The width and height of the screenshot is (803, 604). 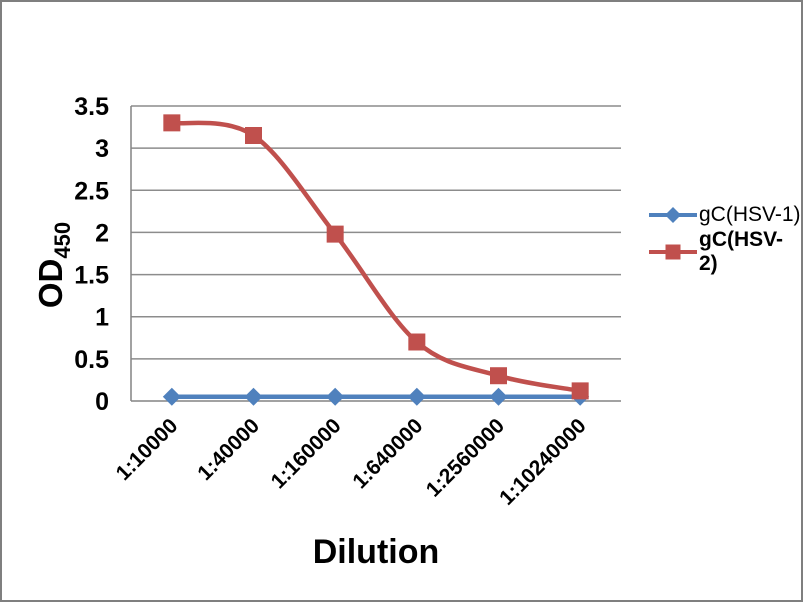 What do you see at coordinates (91, 360) in the screenshot?
I see `y-tick-label: 0.5` at bounding box center [91, 360].